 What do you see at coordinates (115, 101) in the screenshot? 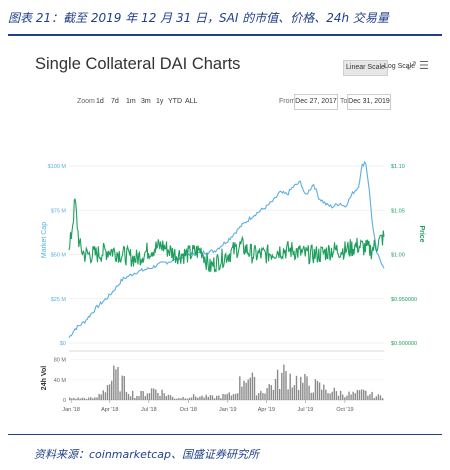
I see `zoom-7d-button: 7d` at bounding box center [115, 101].